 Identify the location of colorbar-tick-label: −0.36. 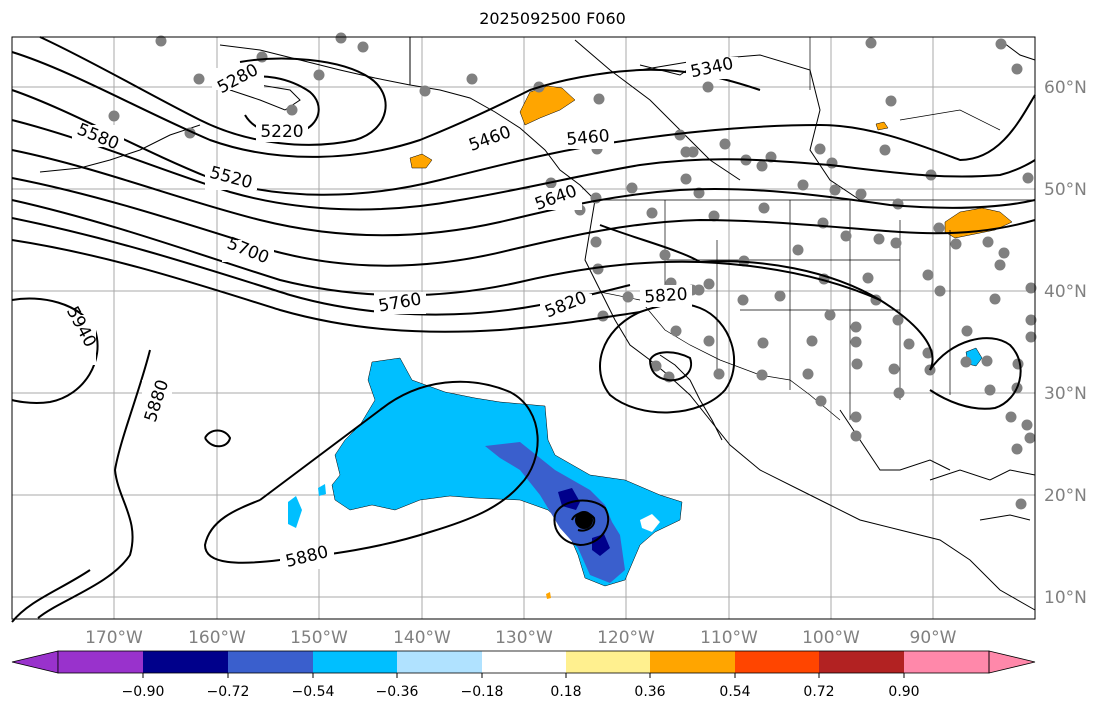
(397, 692).